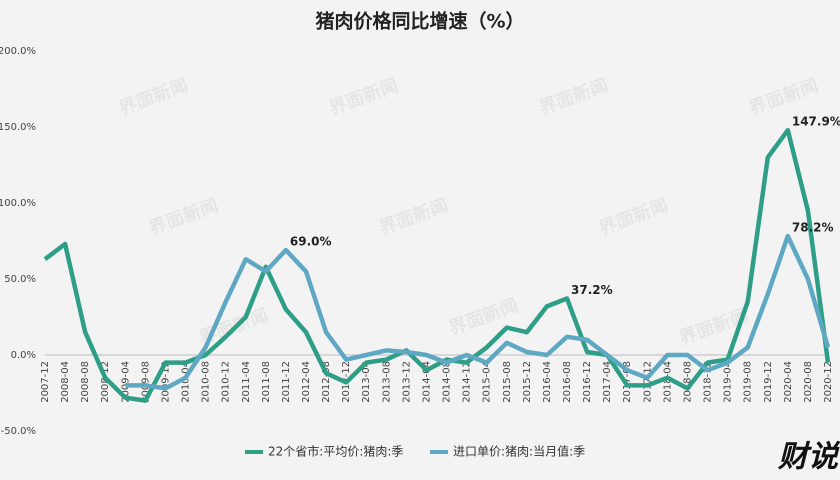  What do you see at coordinates (788, 382) in the screenshot?
I see `x-tick-label: 2020-04` at bounding box center [788, 382].